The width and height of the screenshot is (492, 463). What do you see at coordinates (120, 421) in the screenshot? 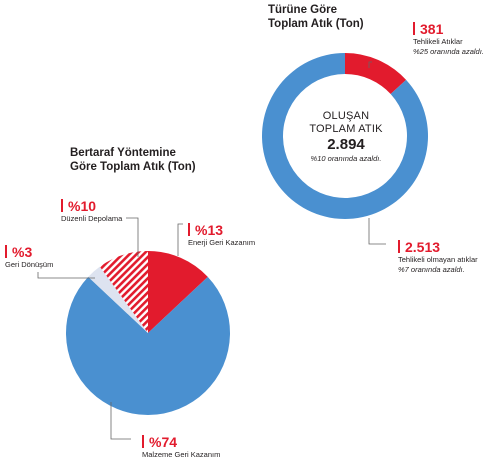
I see `leader-line-malzeme` at bounding box center [120, 421].